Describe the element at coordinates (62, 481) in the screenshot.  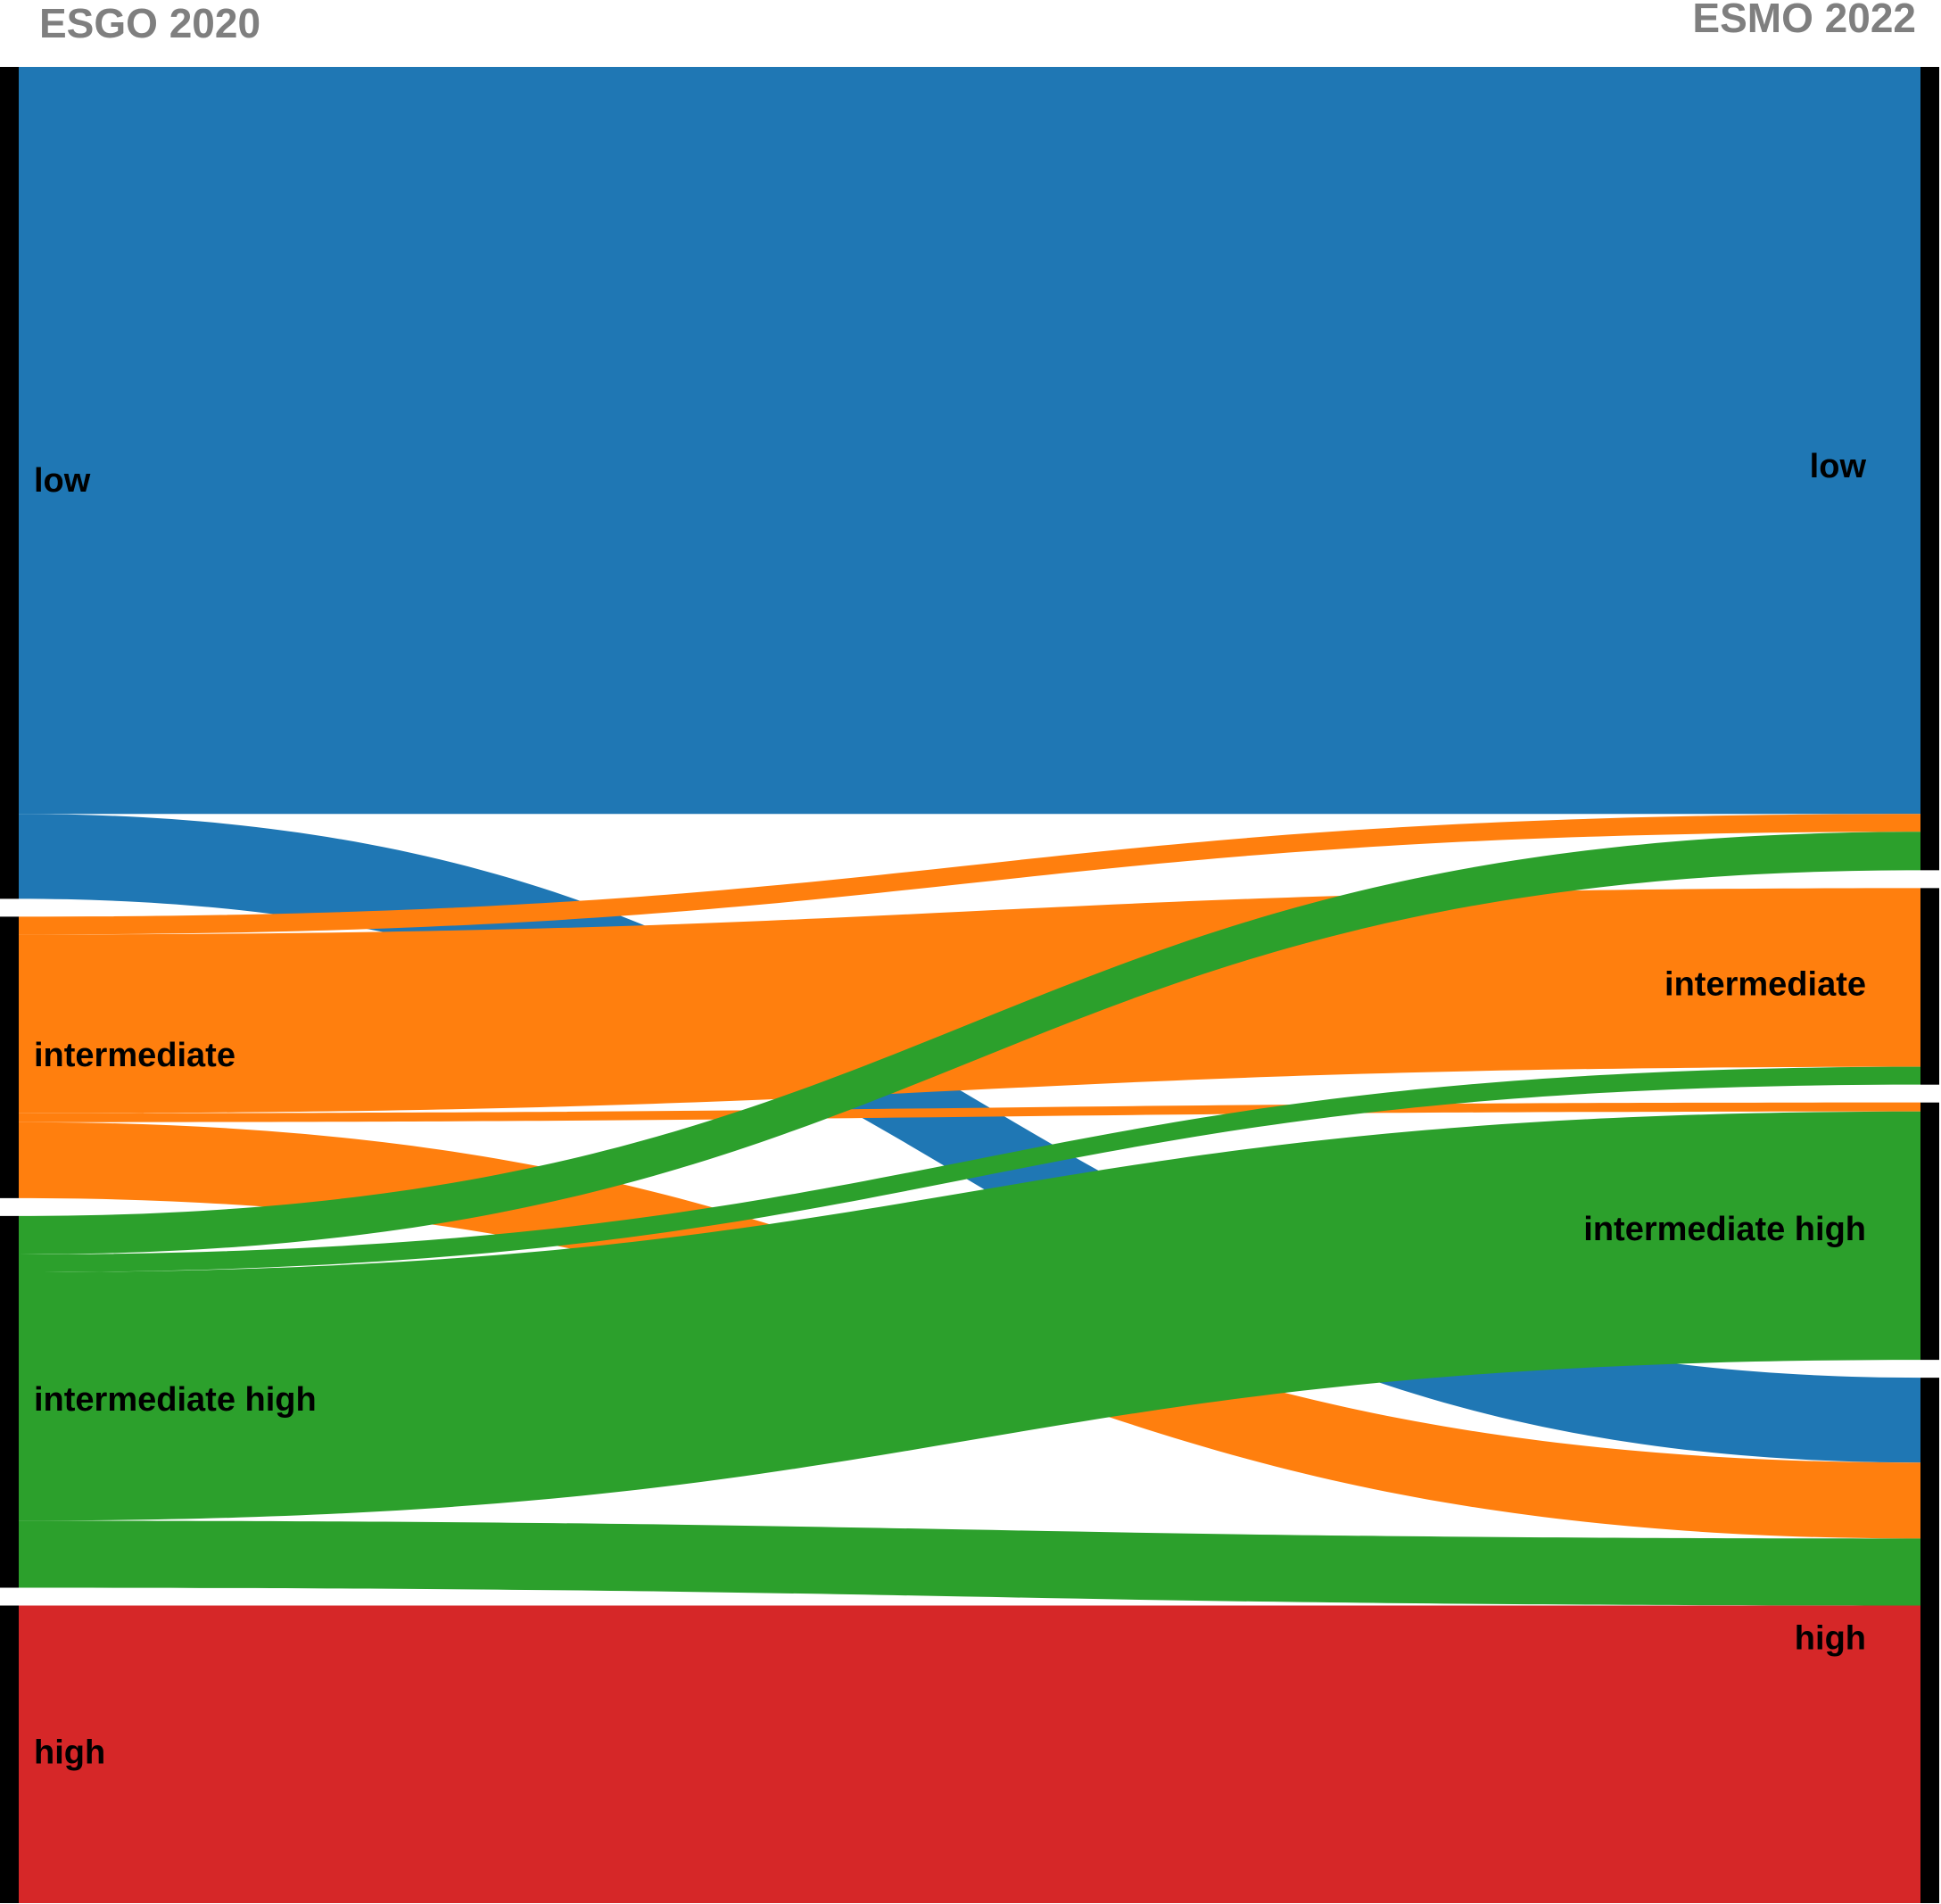
I see `left-node-label-low: low` at that location.